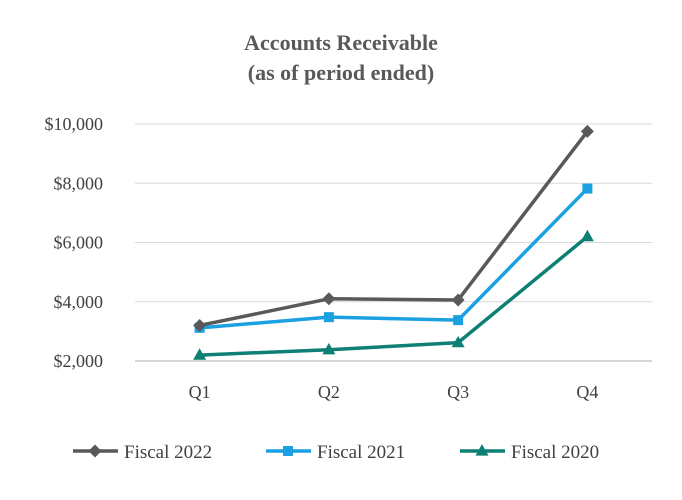 This screenshot has height=500, width=682. I want to click on chart-title-line-2: (as of period ended), so click(341, 72).